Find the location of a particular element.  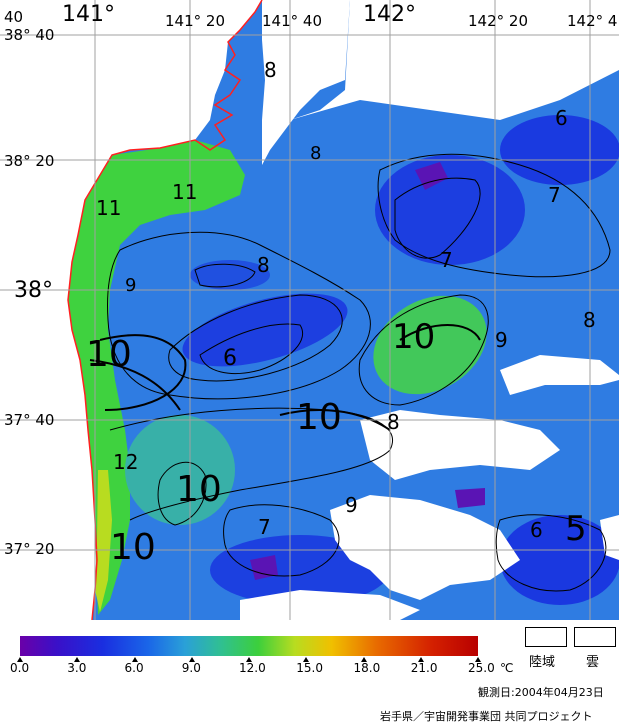

colorbar-tick-label: 9.0 is located at coordinates (191, 668).